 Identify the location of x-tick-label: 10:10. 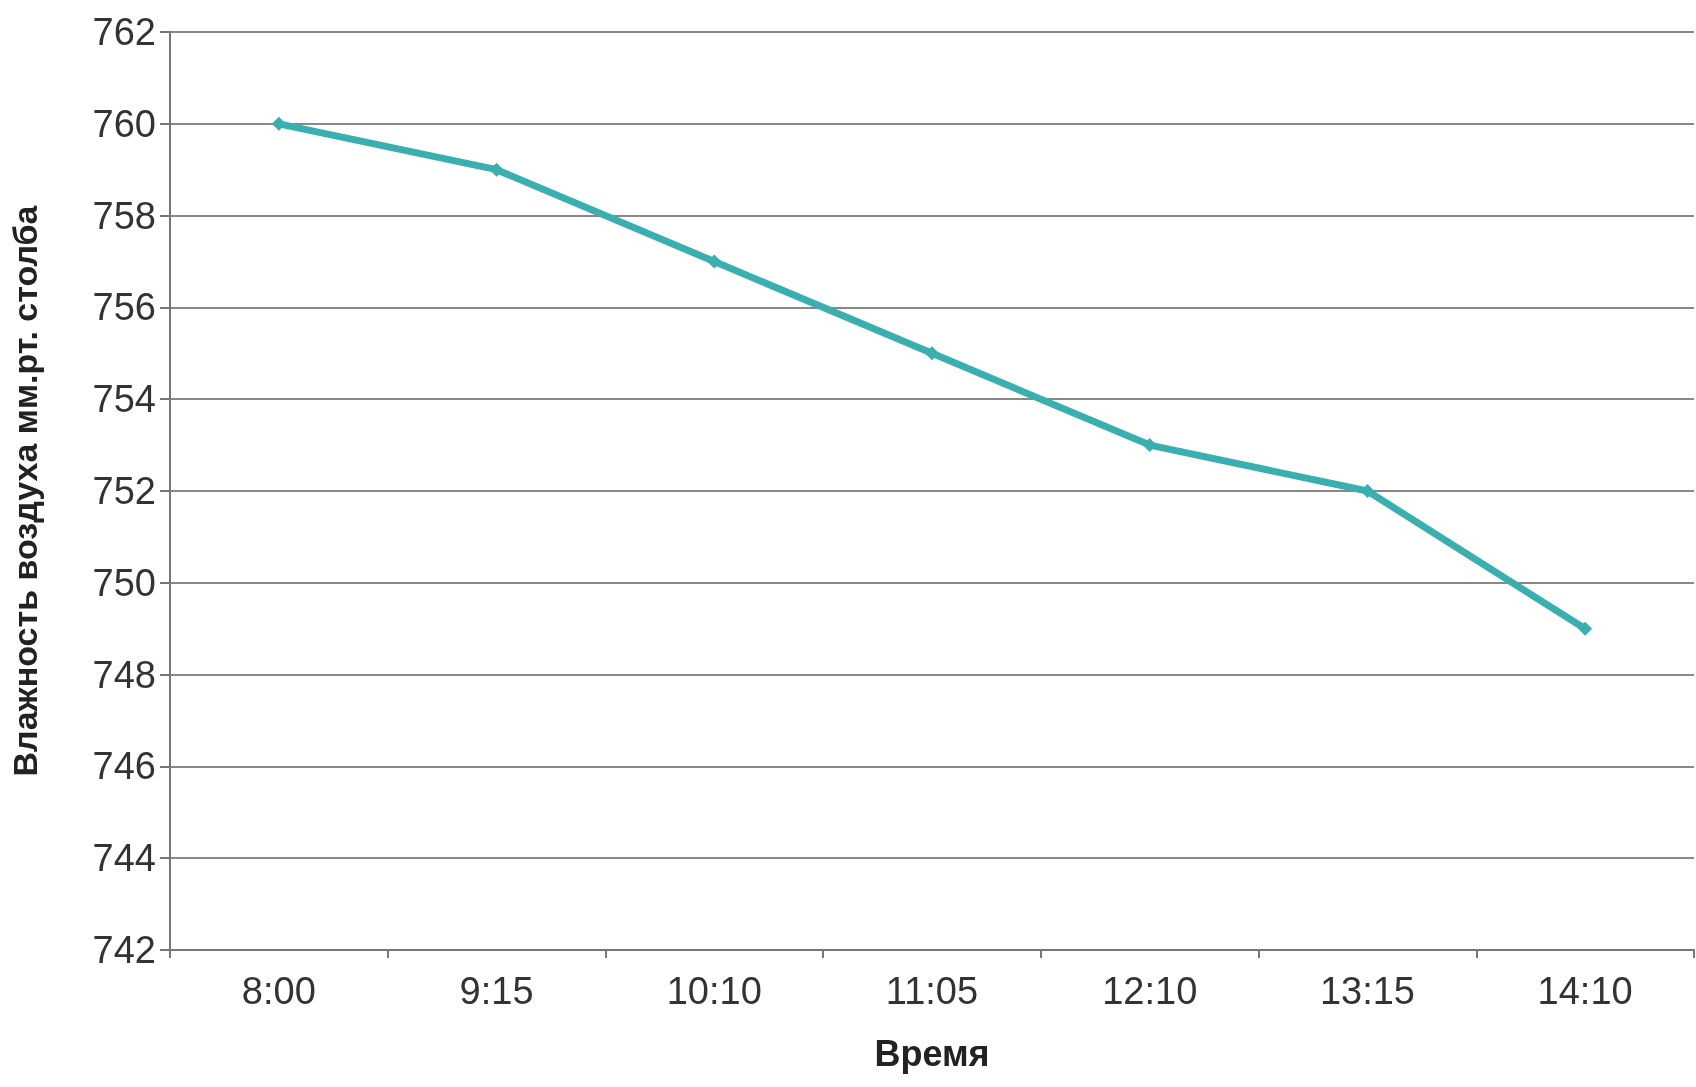
(714, 991).